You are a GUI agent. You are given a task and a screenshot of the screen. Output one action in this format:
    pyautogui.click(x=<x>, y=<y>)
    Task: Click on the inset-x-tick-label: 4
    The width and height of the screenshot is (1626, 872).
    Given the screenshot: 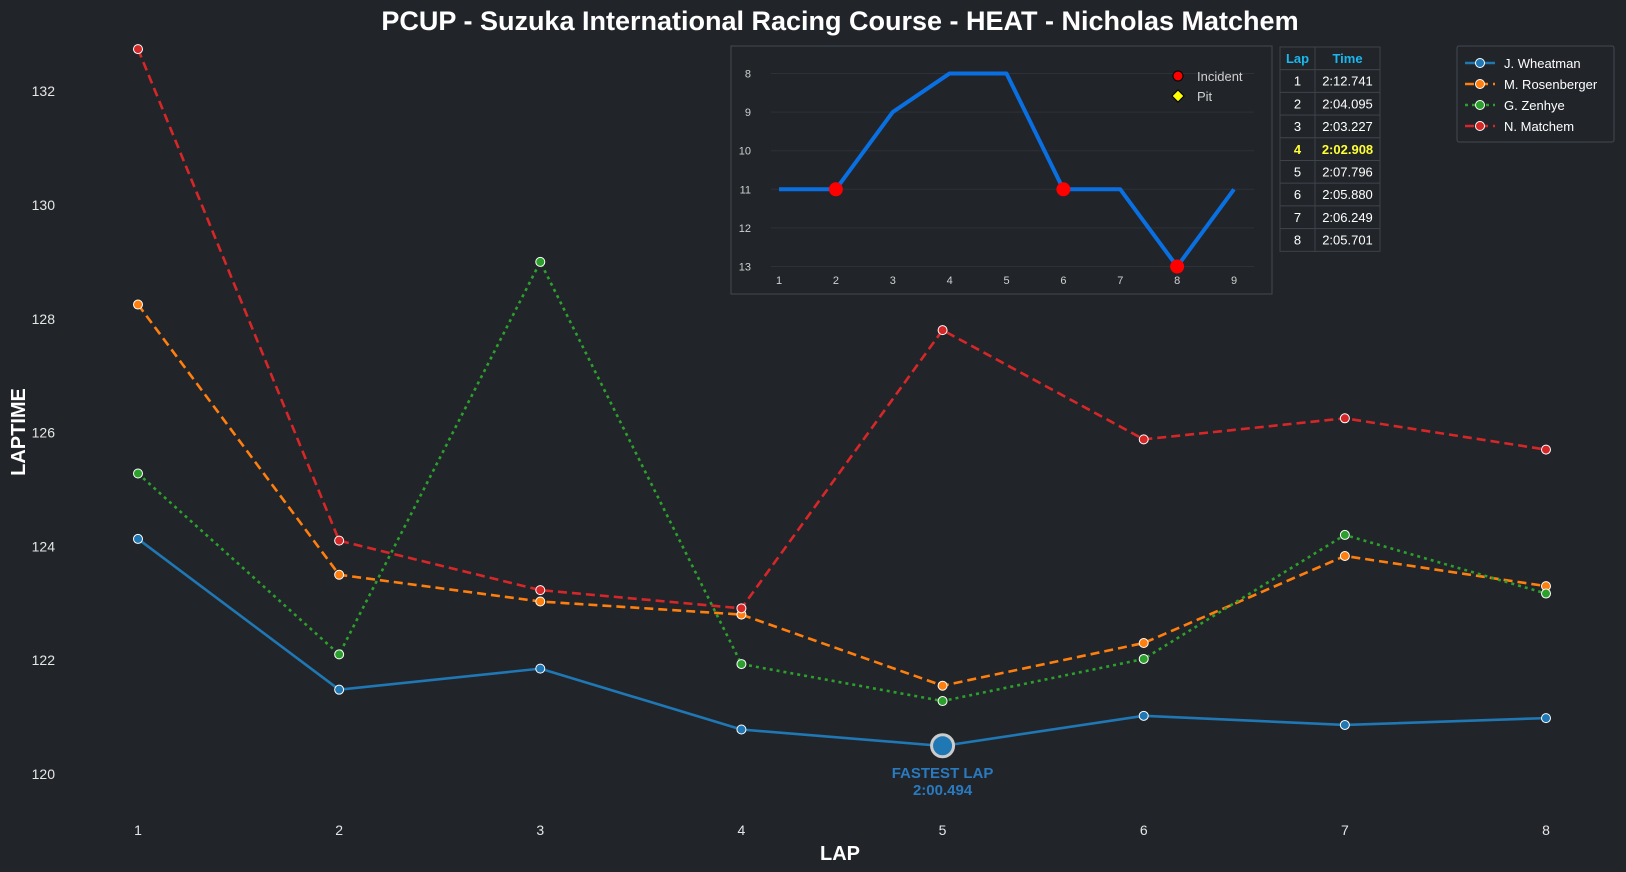 What is the action you would take?
    pyautogui.click(x=950, y=281)
    